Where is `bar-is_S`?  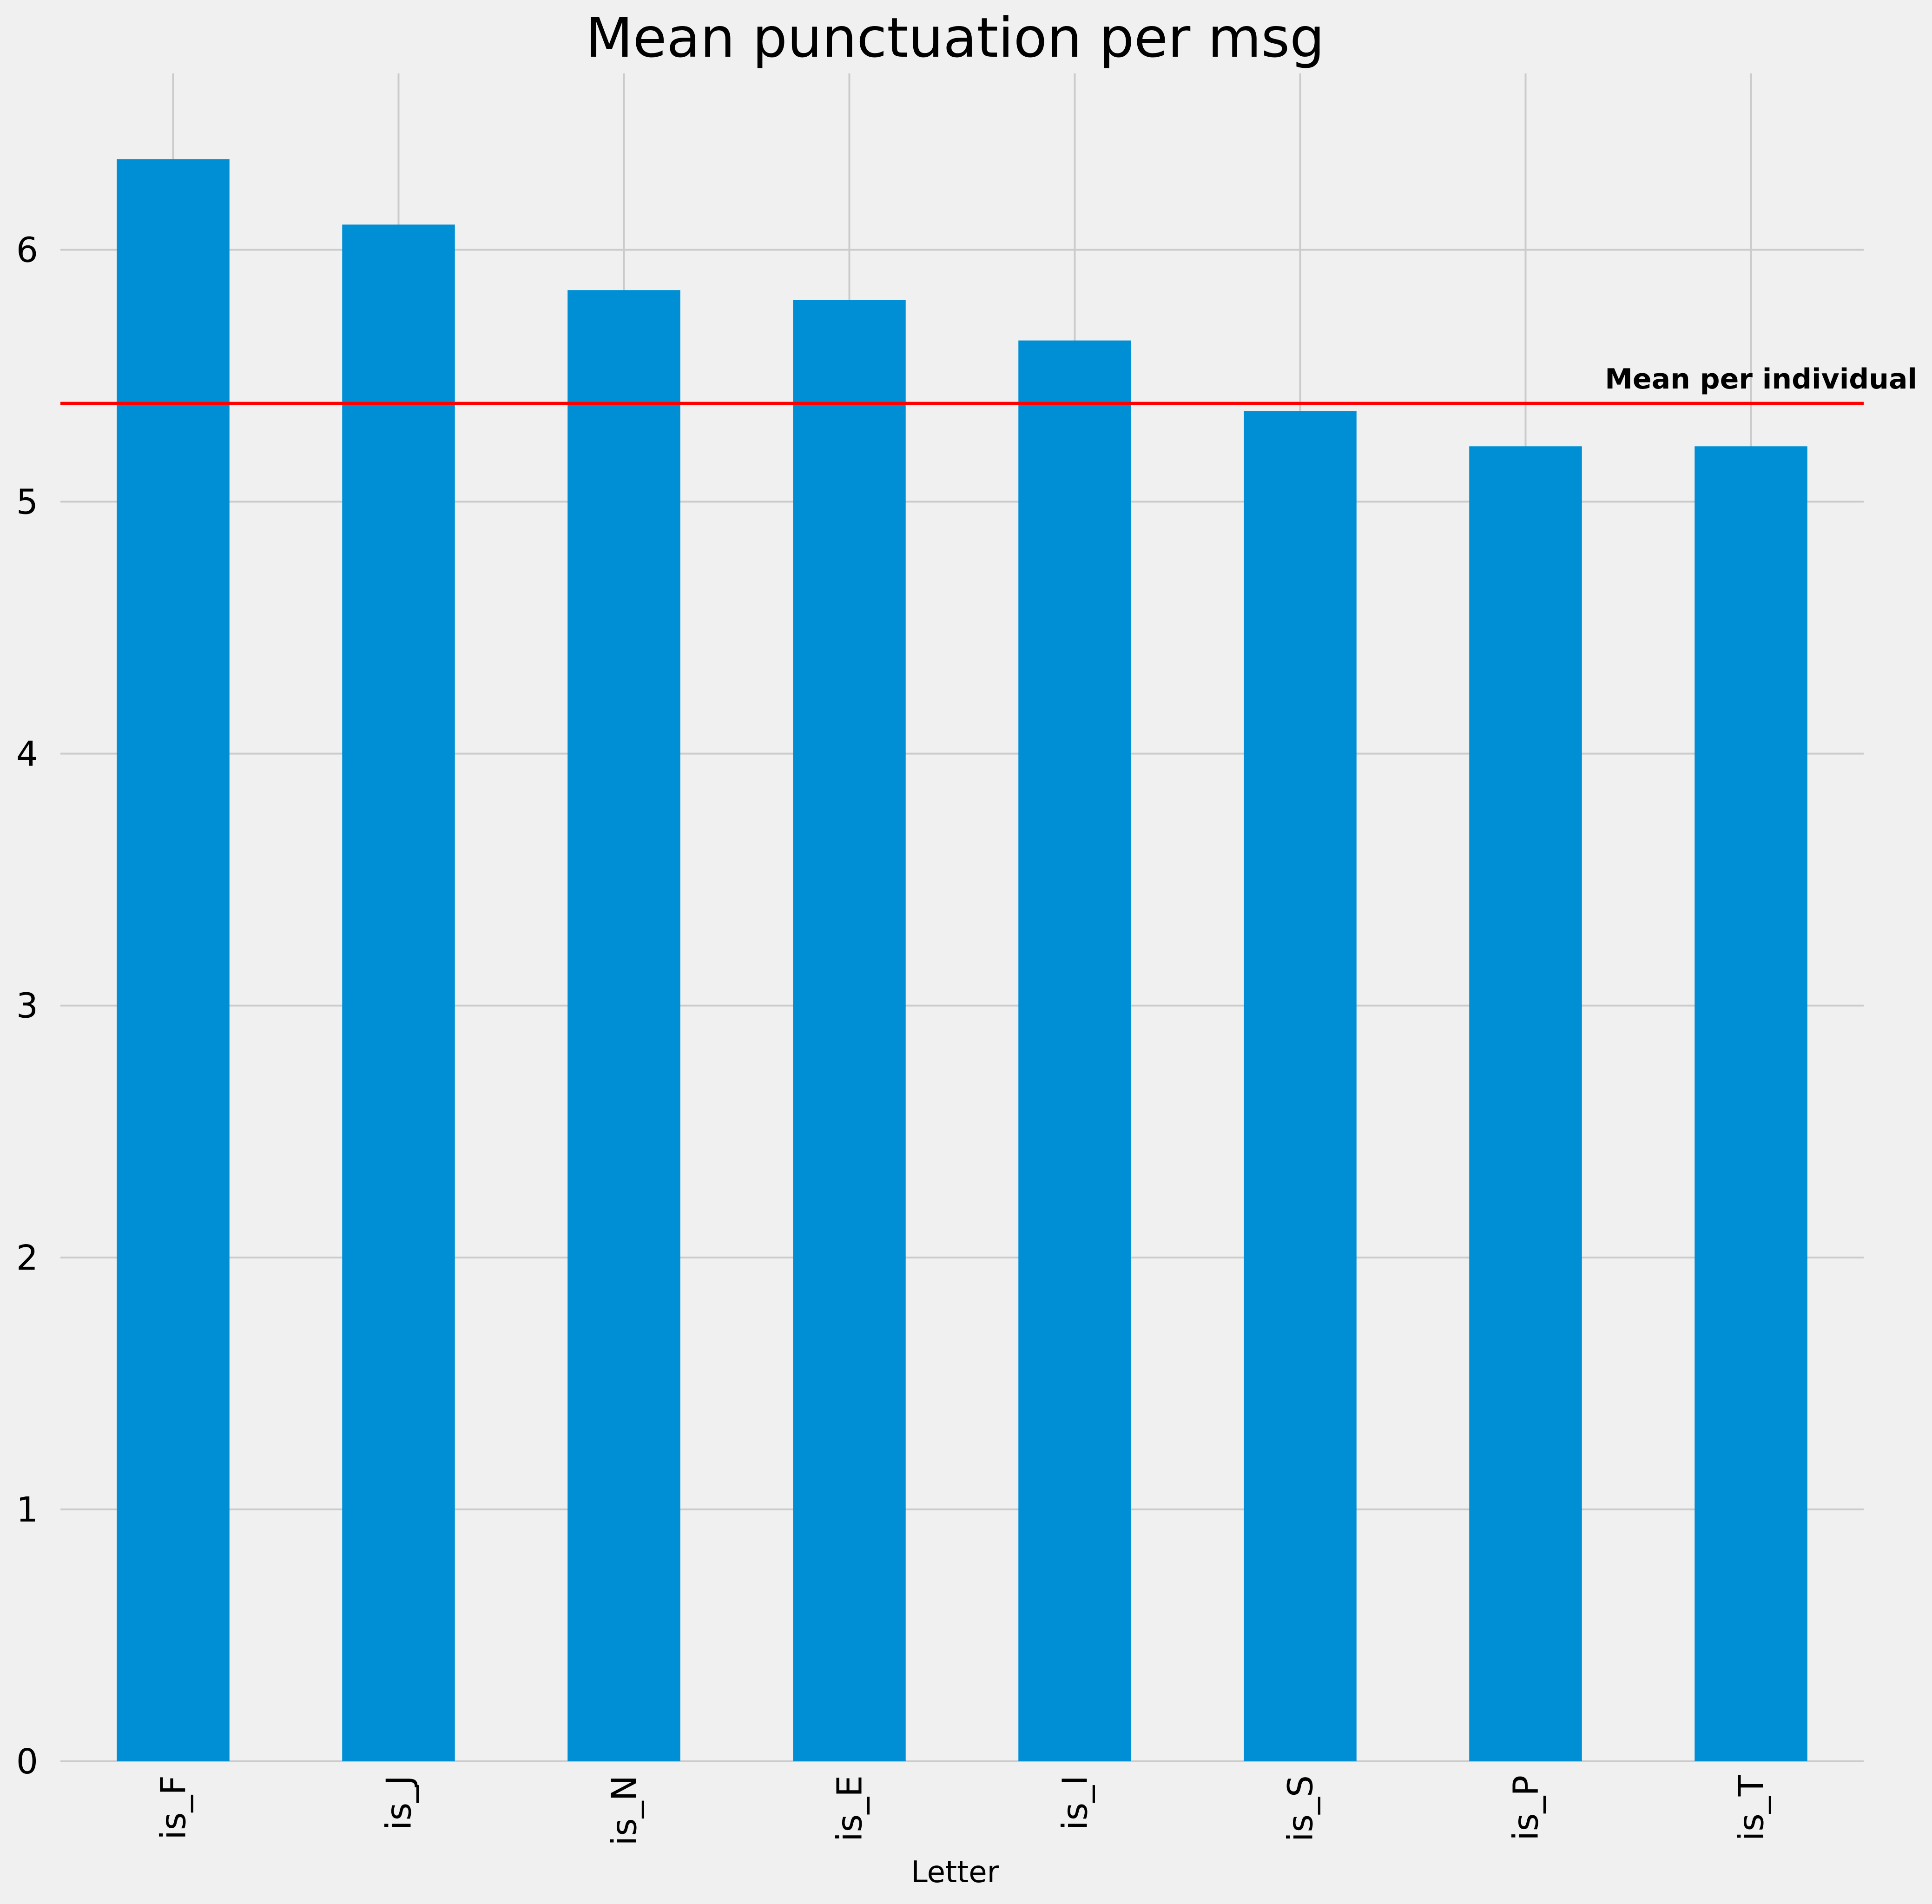 bar-is_S is located at coordinates (1300, 1087).